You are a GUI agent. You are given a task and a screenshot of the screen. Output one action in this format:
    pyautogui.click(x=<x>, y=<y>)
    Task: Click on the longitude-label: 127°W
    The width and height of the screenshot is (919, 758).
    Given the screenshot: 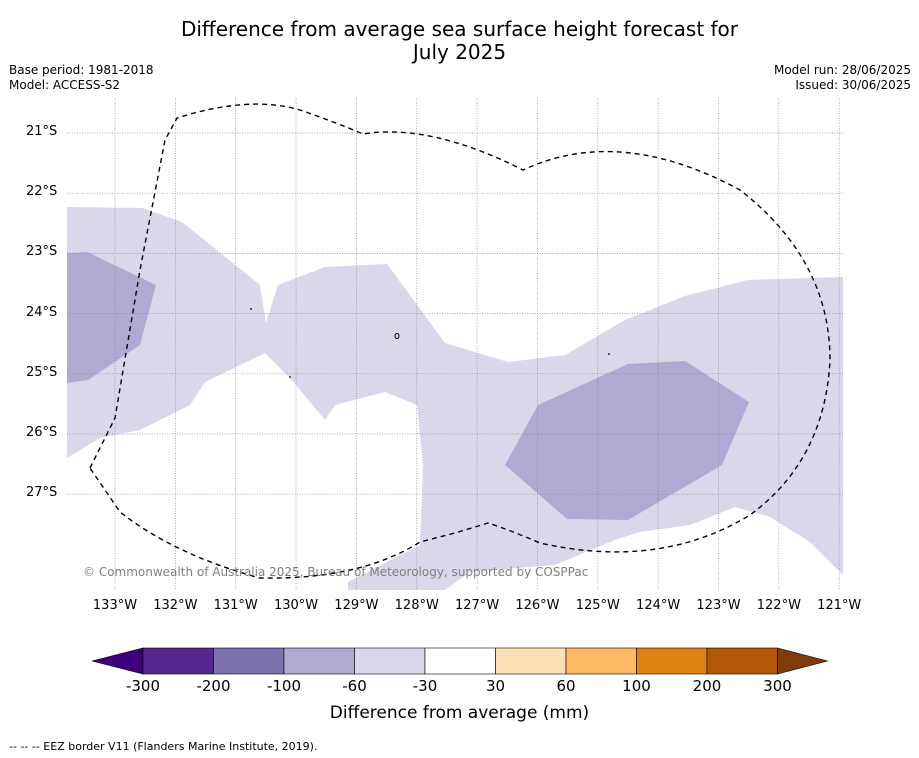 What is the action you would take?
    pyautogui.click(x=477, y=605)
    